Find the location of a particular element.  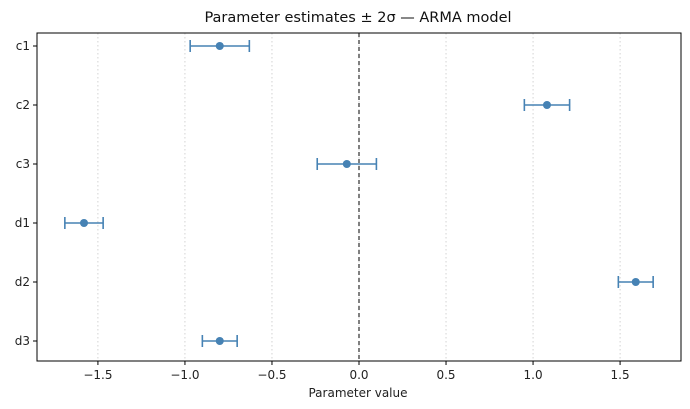

estimate-d2 is located at coordinates (635, 282).